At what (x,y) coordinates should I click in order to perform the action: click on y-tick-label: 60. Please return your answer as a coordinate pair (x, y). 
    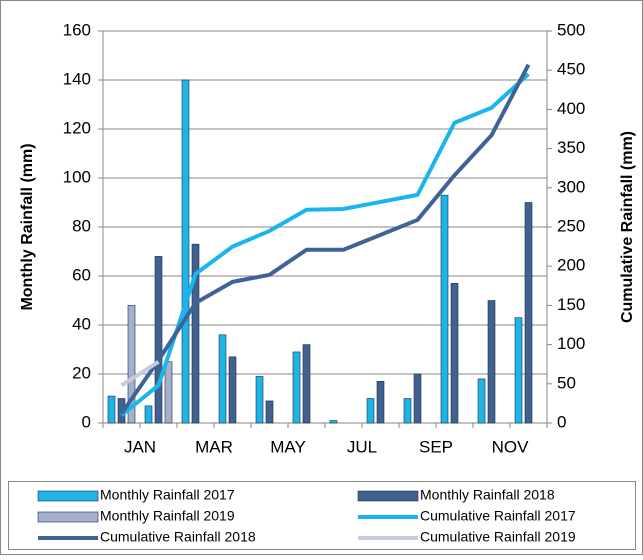
    Looking at the image, I should click on (81, 274).